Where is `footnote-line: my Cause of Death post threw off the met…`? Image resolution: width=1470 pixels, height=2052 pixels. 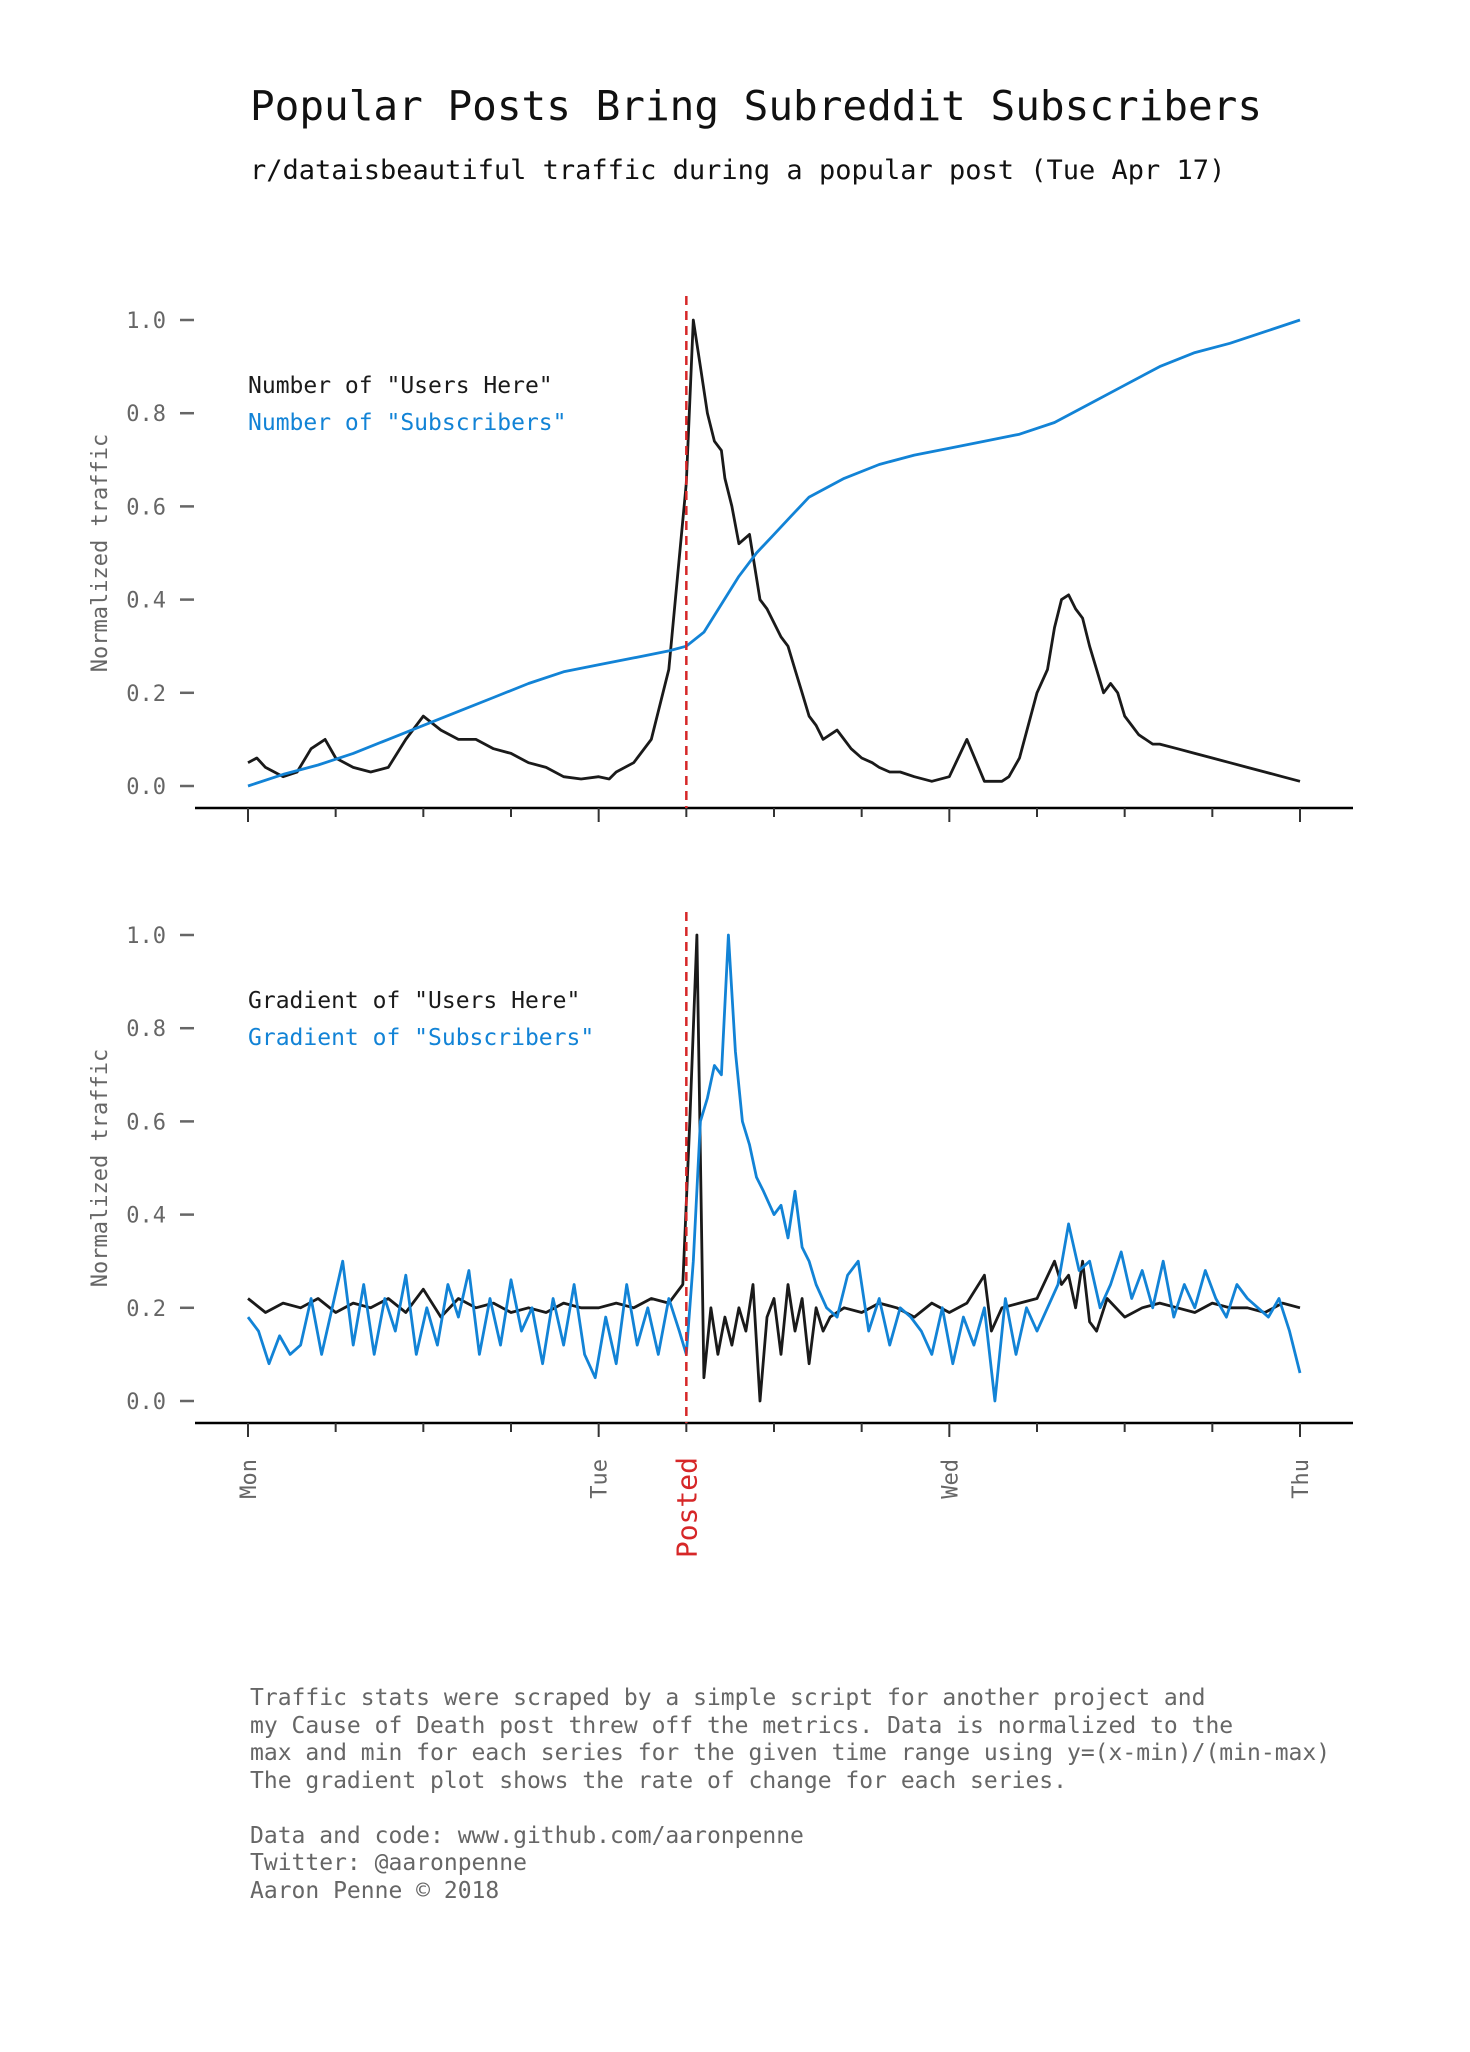 footnote-line: my Cause of Death post threw off the met… is located at coordinates (742, 1725).